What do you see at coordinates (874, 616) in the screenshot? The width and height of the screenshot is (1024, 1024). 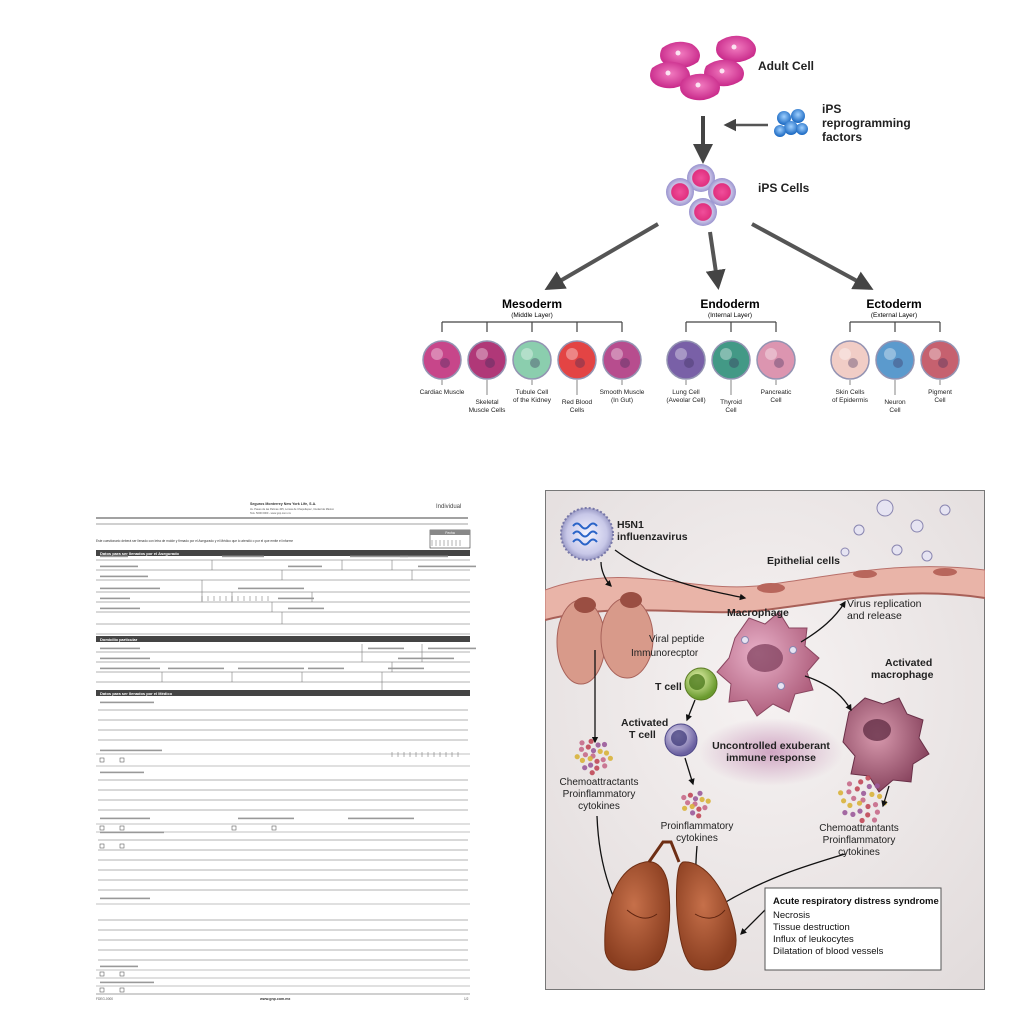 I see `replication-label-2: and release` at bounding box center [874, 616].